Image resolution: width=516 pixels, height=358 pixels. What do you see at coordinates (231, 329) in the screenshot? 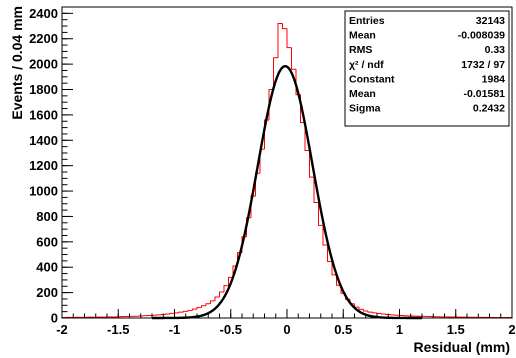
I see `x-tick-label: -0.5` at bounding box center [231, 329].